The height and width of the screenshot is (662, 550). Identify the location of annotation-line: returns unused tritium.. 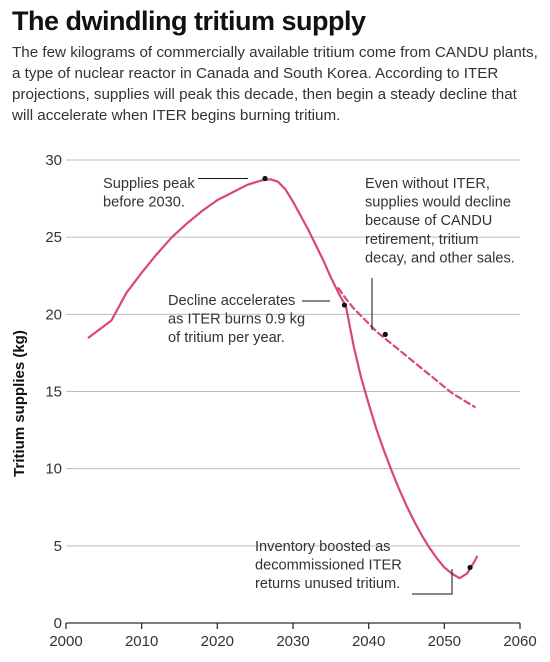
(327, 584).